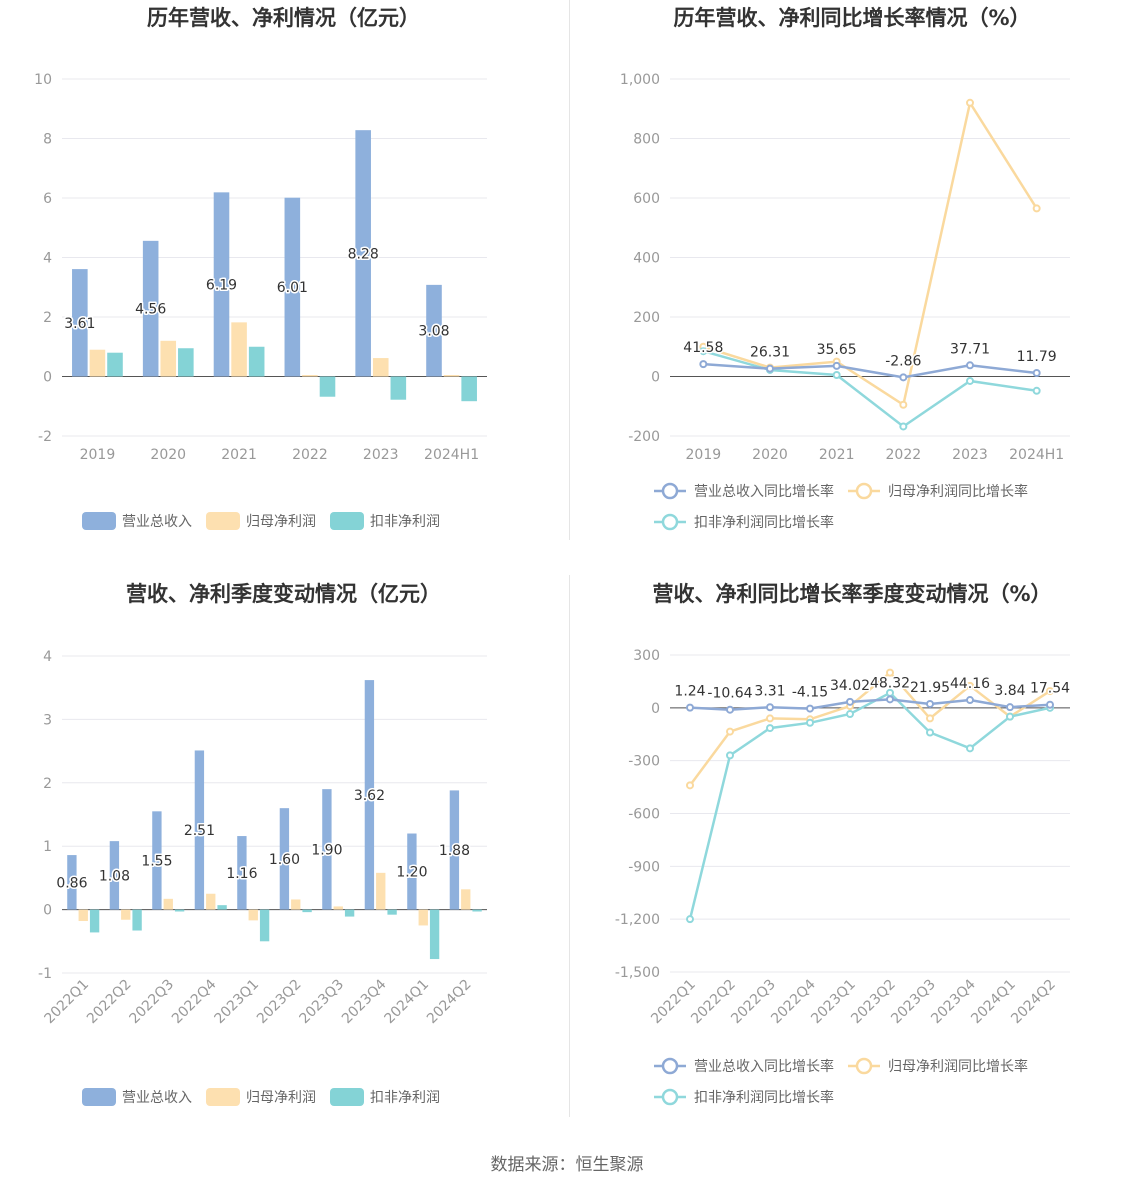 The image size is (1134, 1188). Describe the element at coordinates (47, 847) in the screenshot. I see `y-tick-label: 1` at that location.